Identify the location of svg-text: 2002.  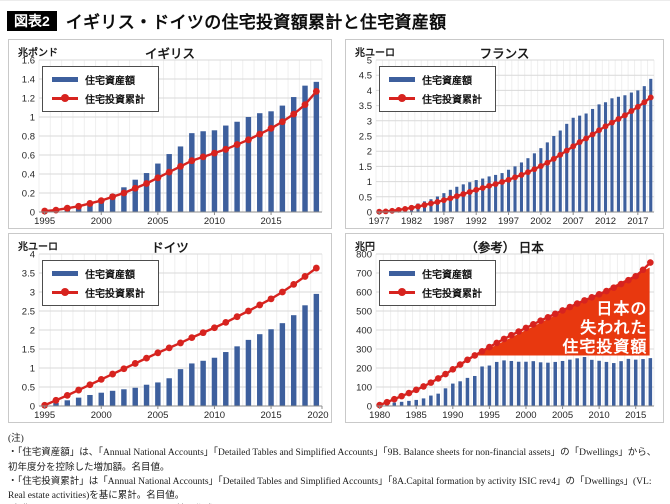
(540, 221).